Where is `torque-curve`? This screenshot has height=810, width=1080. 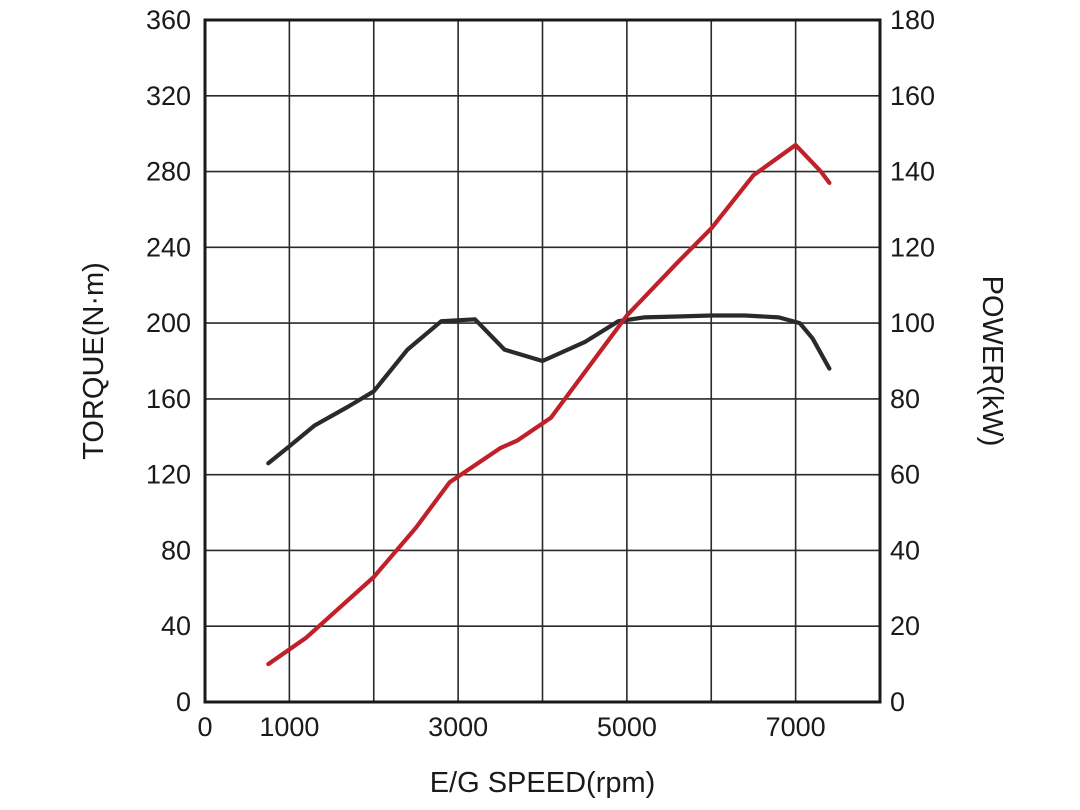
torque-curve is located at coordinates (549, 389).